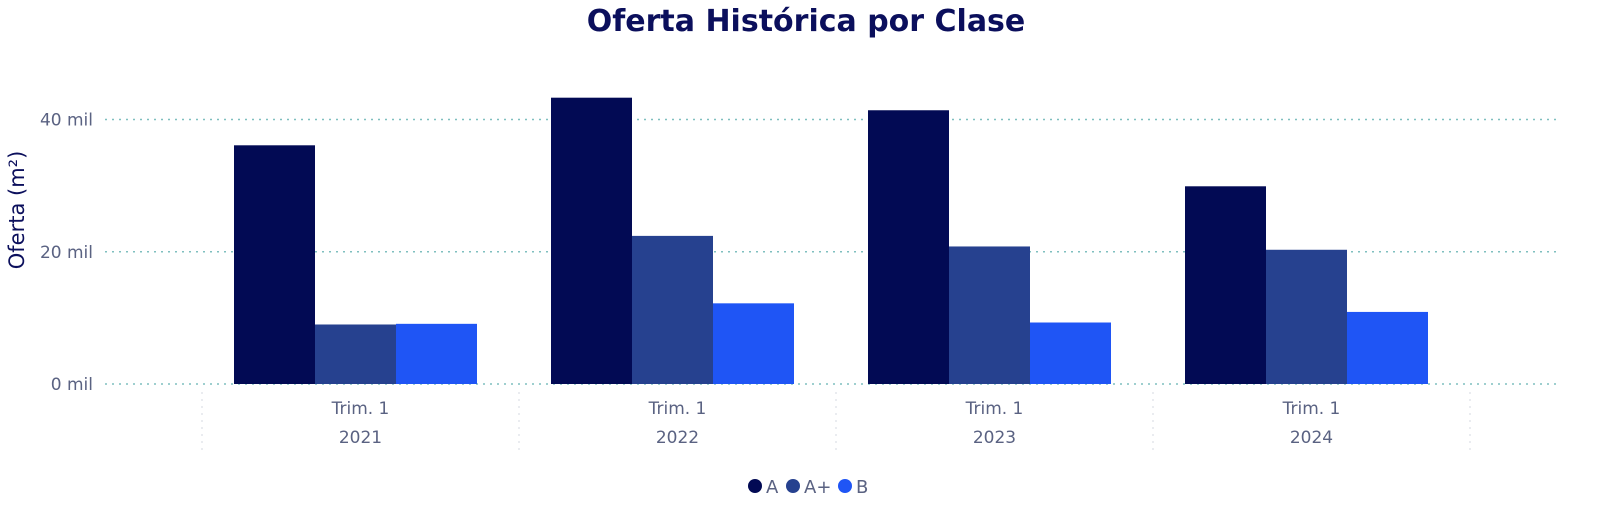 This screenshot has width=1612, height=520. I want to click on legend: A A+ B, so click(808, 487).